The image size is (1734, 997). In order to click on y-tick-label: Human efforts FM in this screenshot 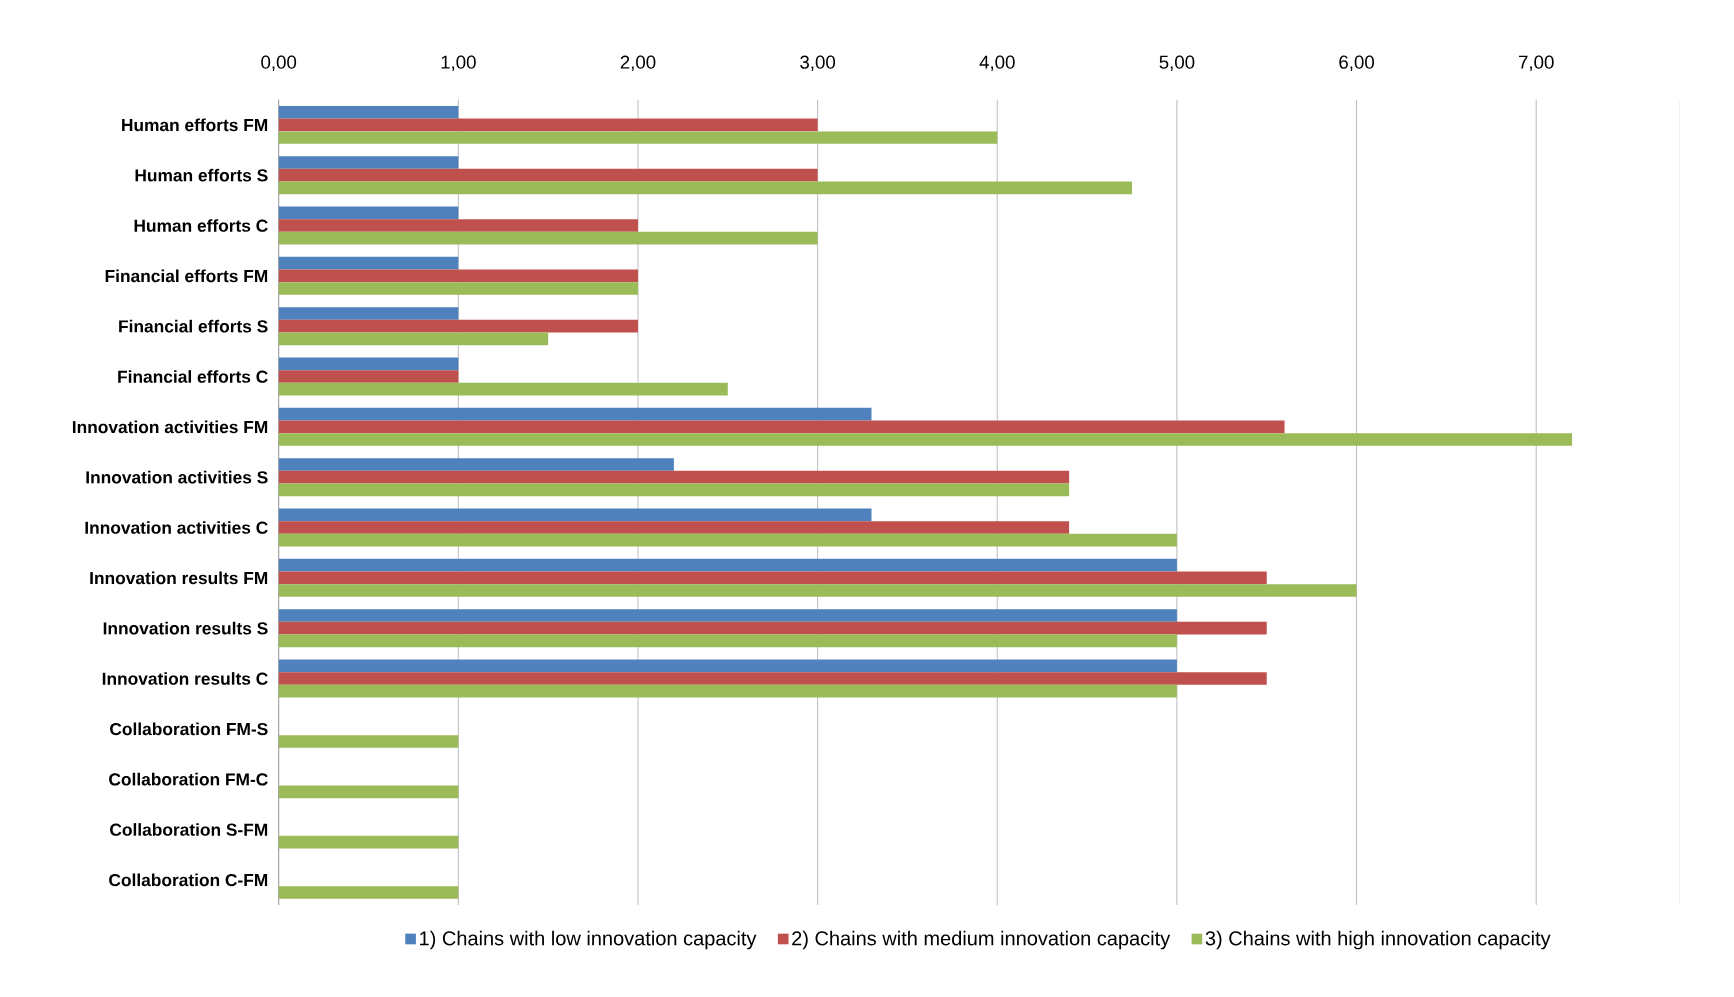, I will do `click(195, 125)`.